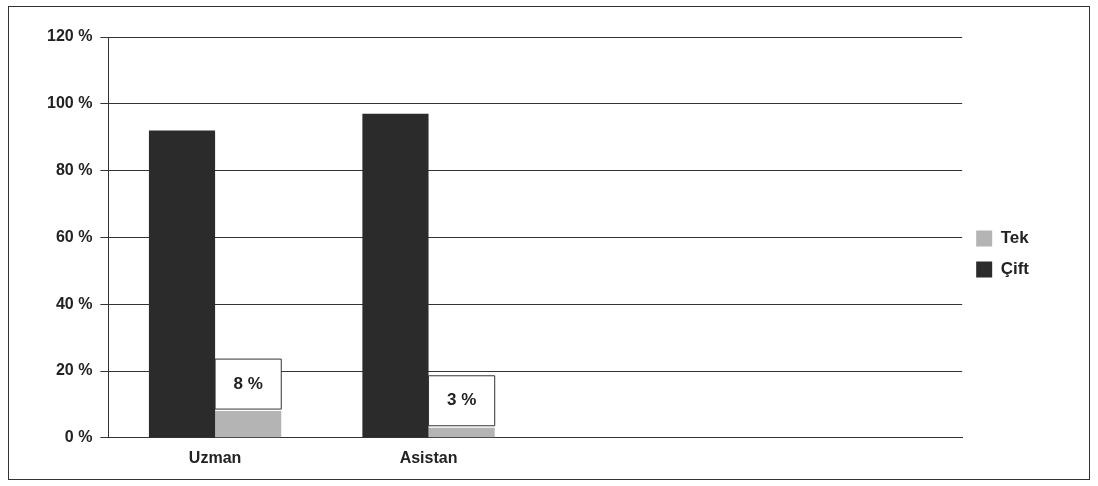 The image size is (1098, 486). What do you see at coordinates (74, 303) in the screenshot?
I see `y-tick-label: 40 %` at bounding box center [74, 303].